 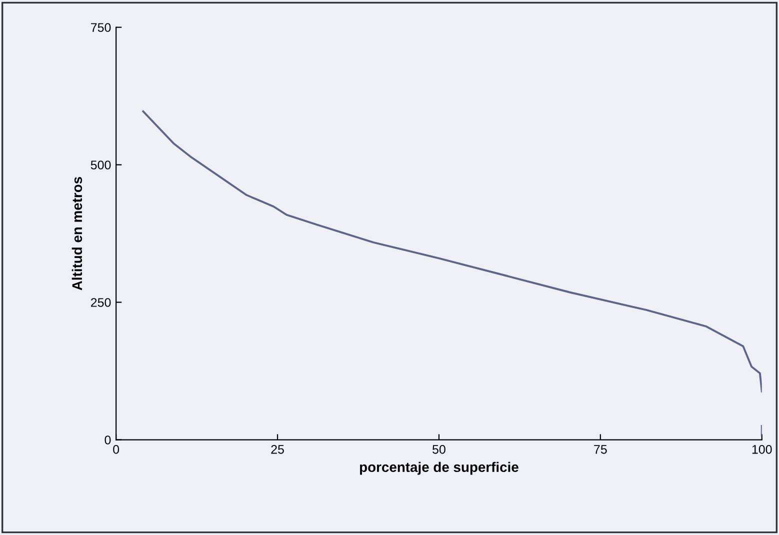 I want to click on x-tick-label: 0, so click(x=116, y=449).